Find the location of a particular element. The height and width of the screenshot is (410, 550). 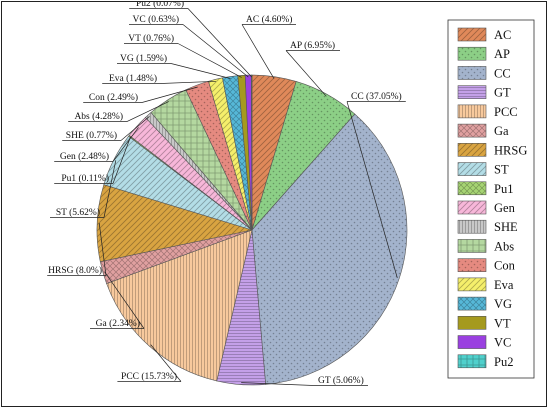

legend-label-ga: Ga is located at coordinates (501, 131).